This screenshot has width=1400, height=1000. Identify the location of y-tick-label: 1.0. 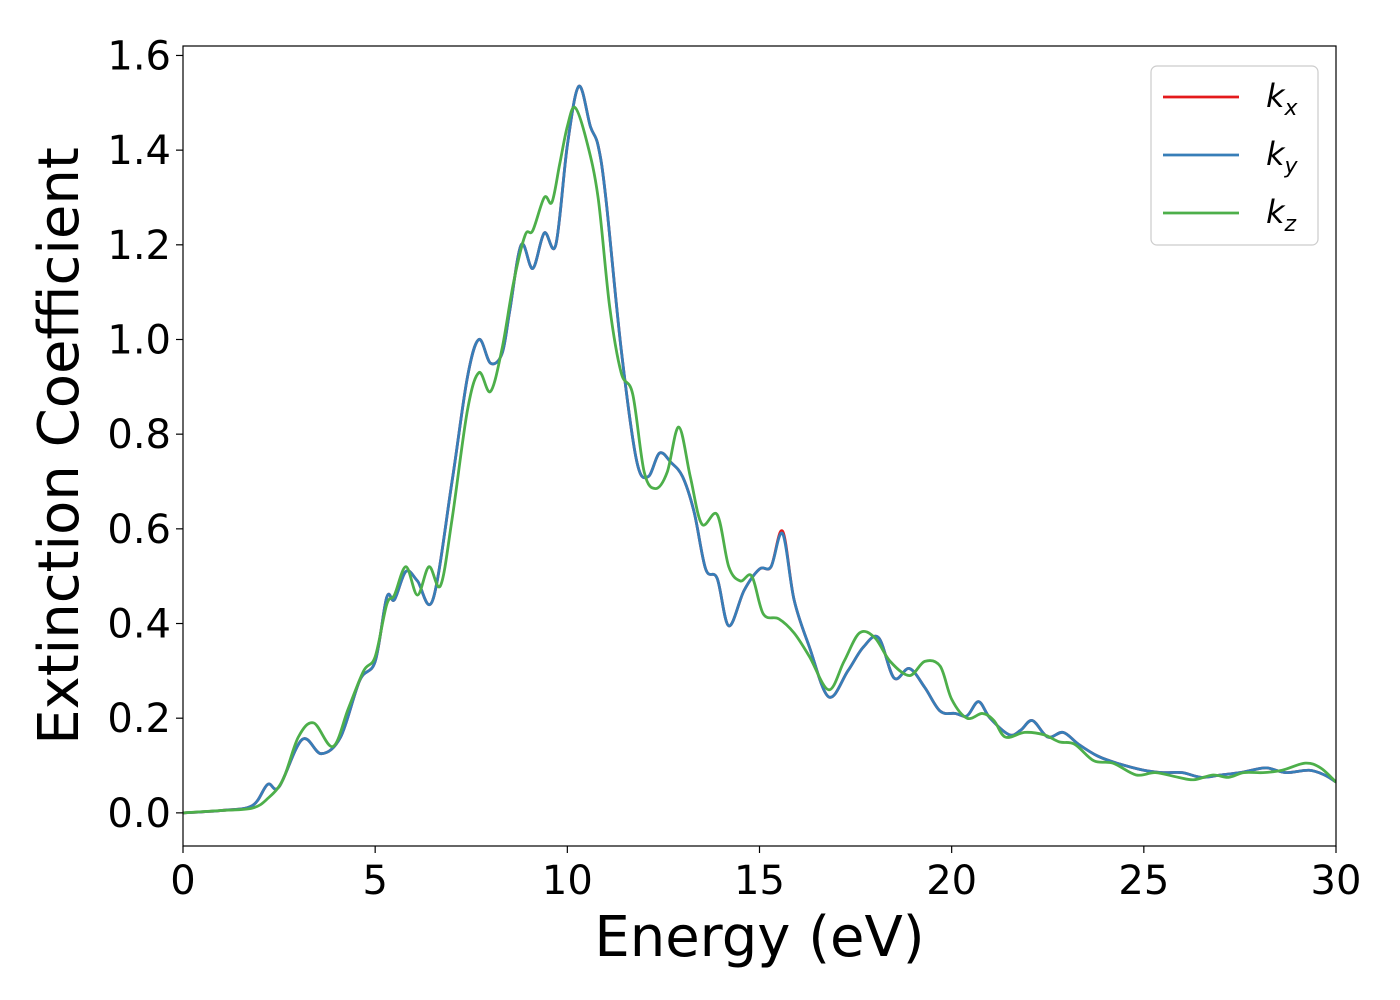
(139, 340).